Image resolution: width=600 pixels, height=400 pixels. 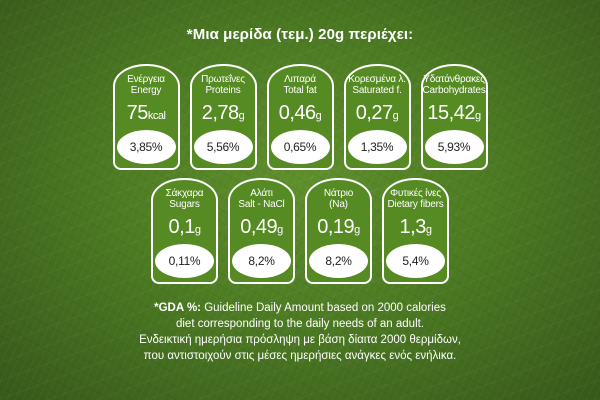 I want to click on nutrient-name-en: Saturated f., so click(x=377, y=90).